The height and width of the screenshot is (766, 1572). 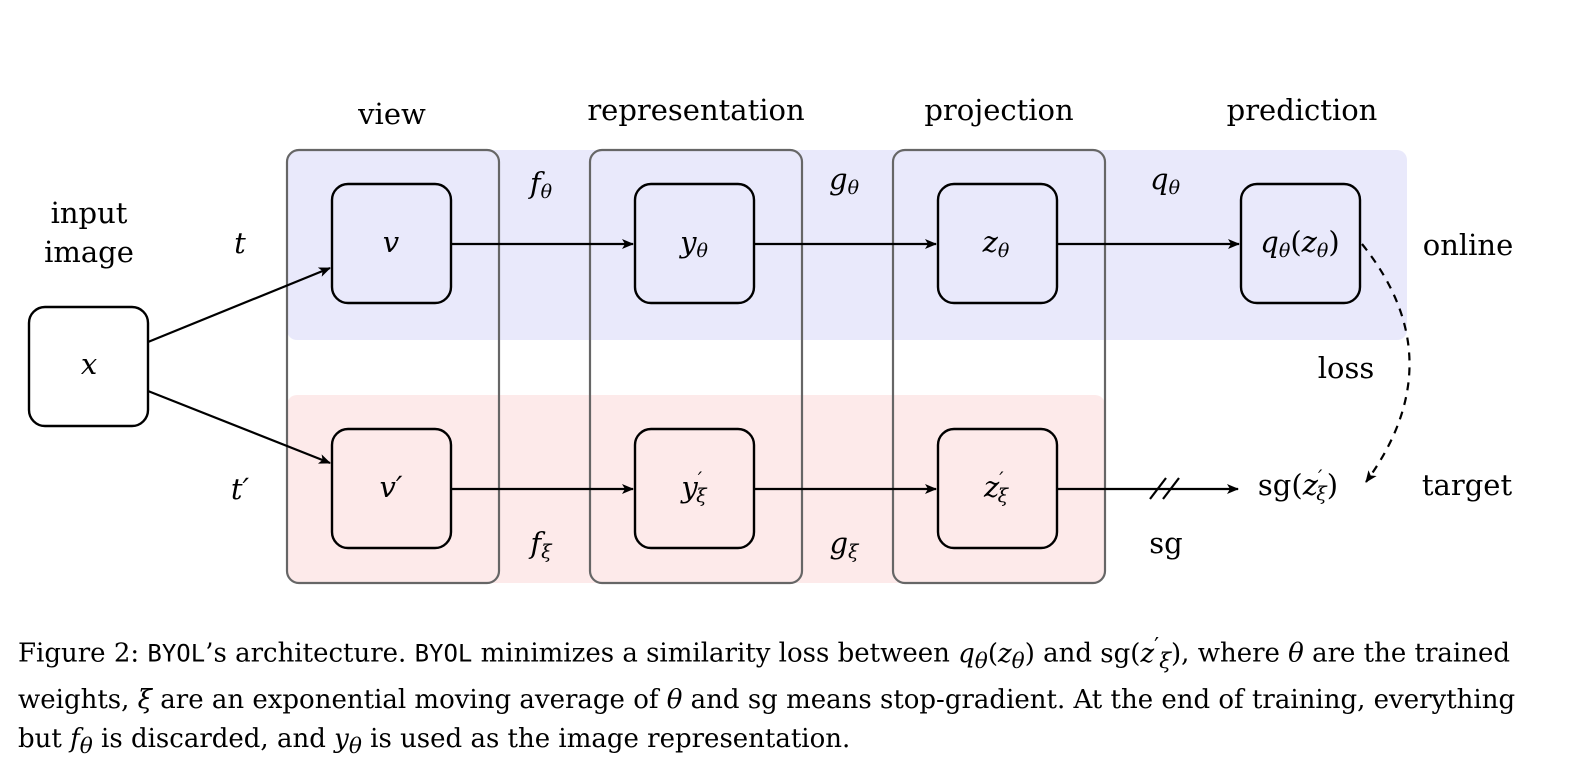 I want to click on caption-theta-1: θ, so click(x=1296, y=653).